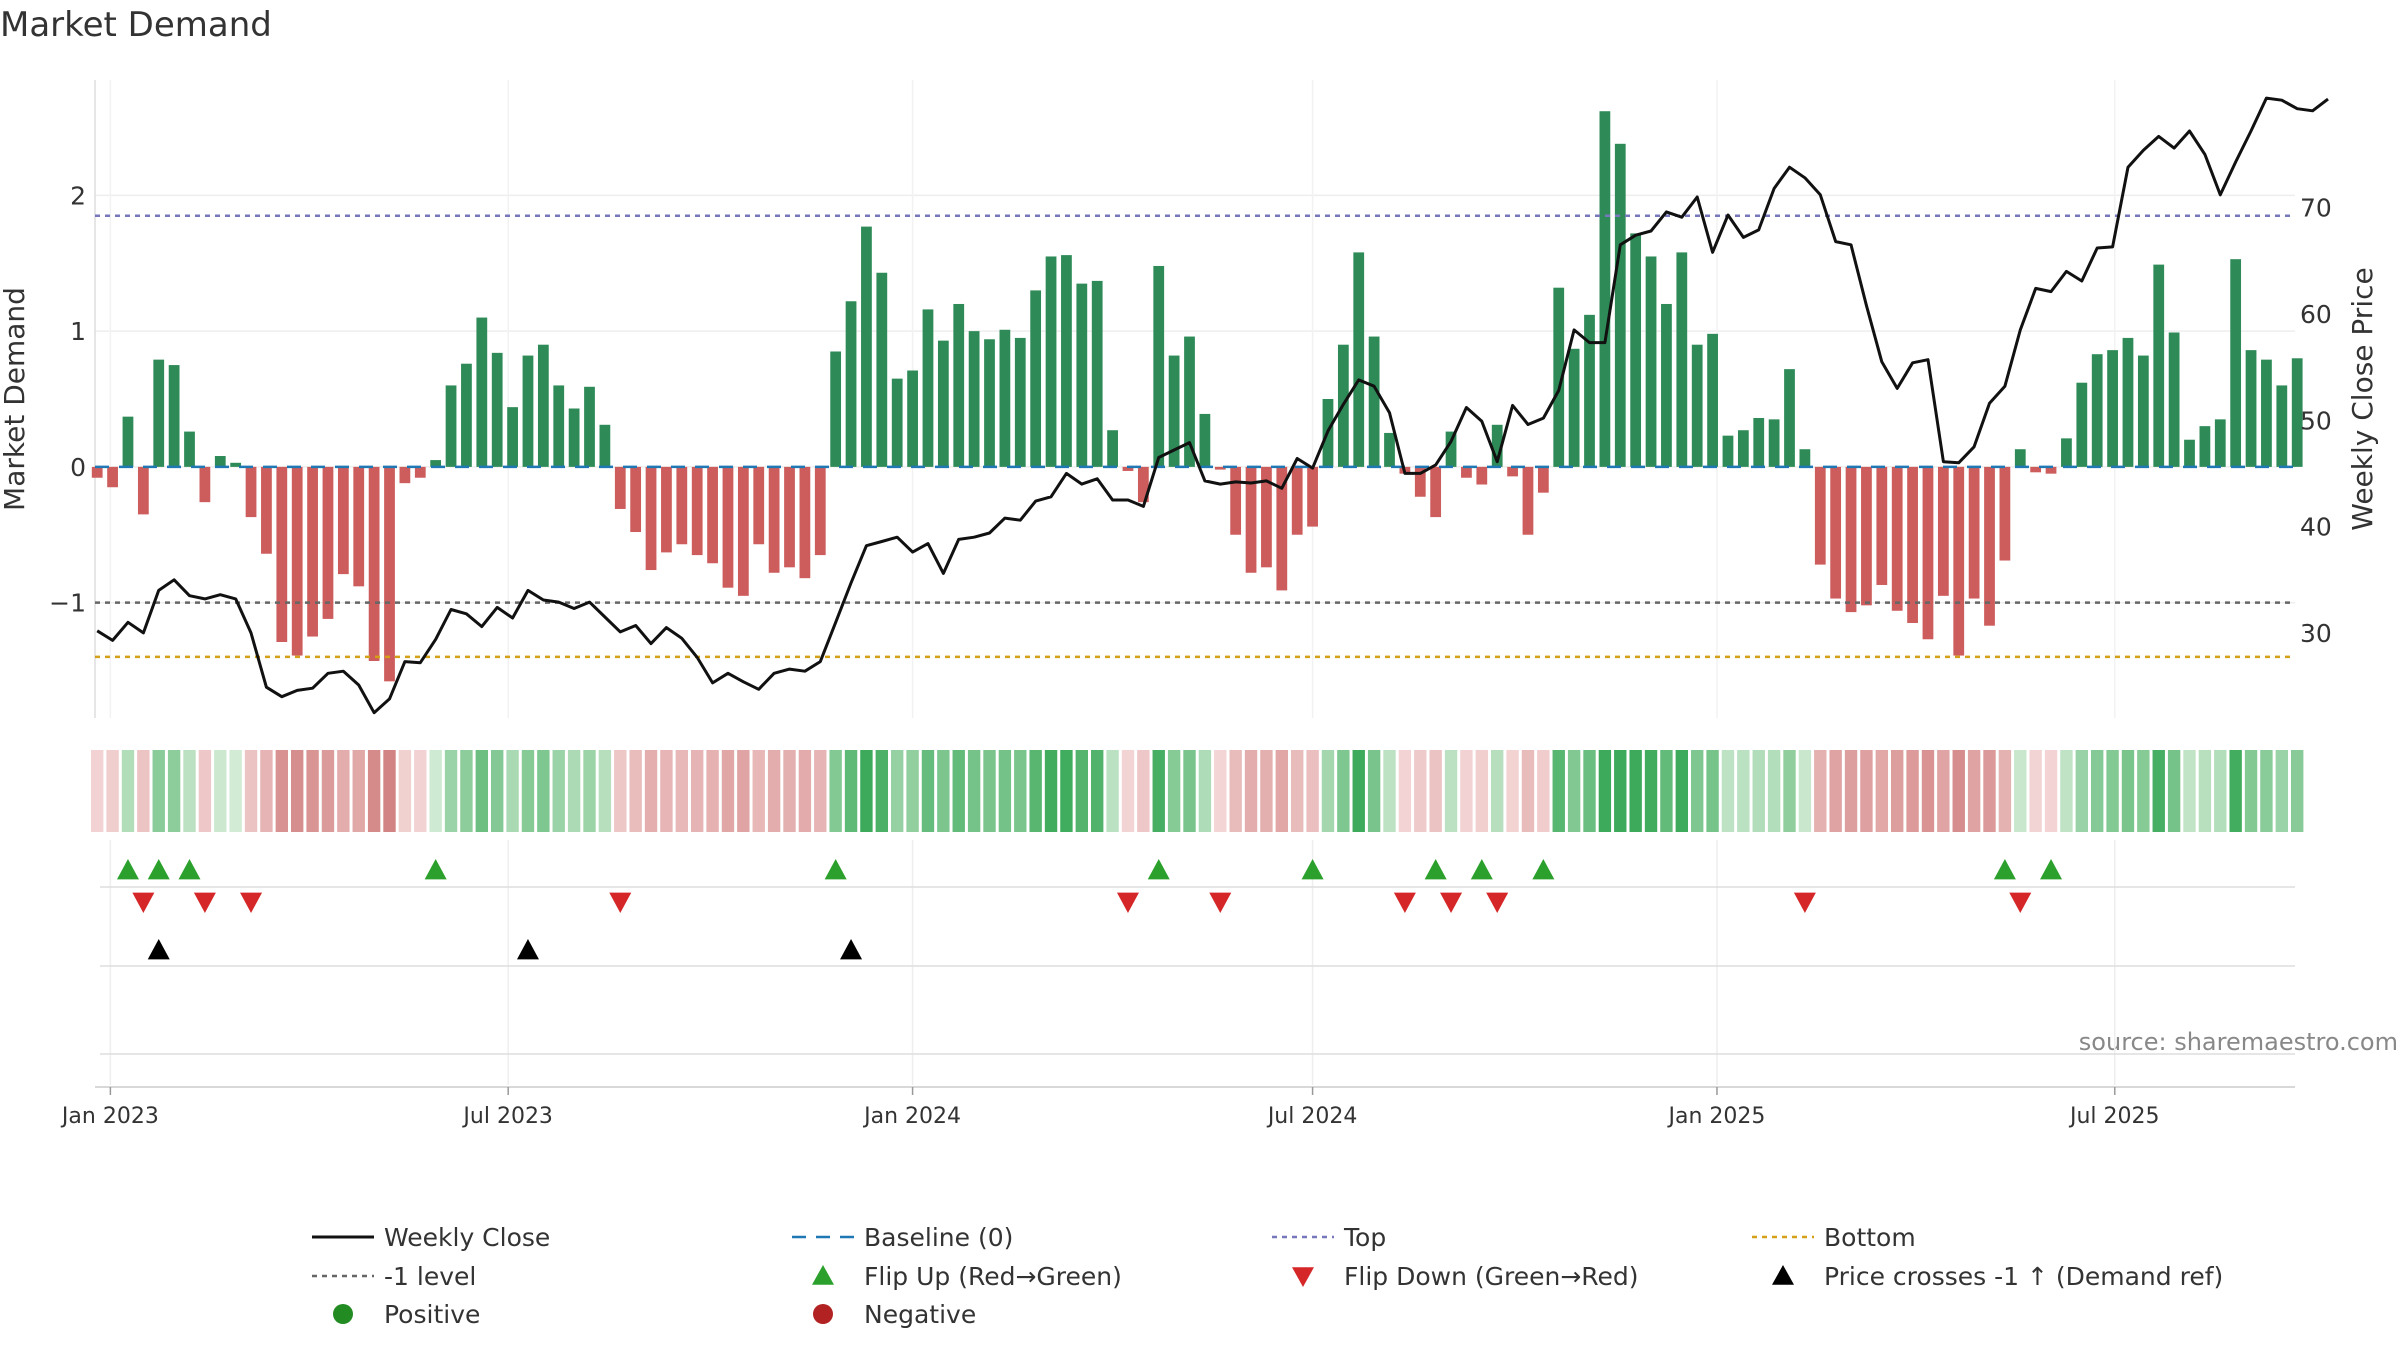  I want to click on price-cross-marker, so click(851, 949).